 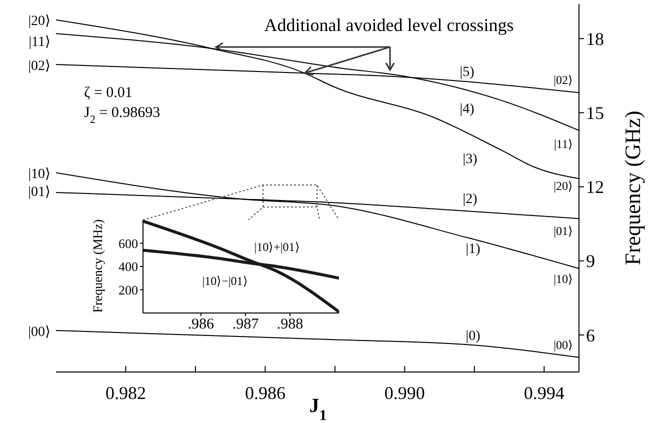 What do you see at coordinates (128, 266) in the screenshot?
I see `y-tick-label: 400` at bounding box center [128, 266].